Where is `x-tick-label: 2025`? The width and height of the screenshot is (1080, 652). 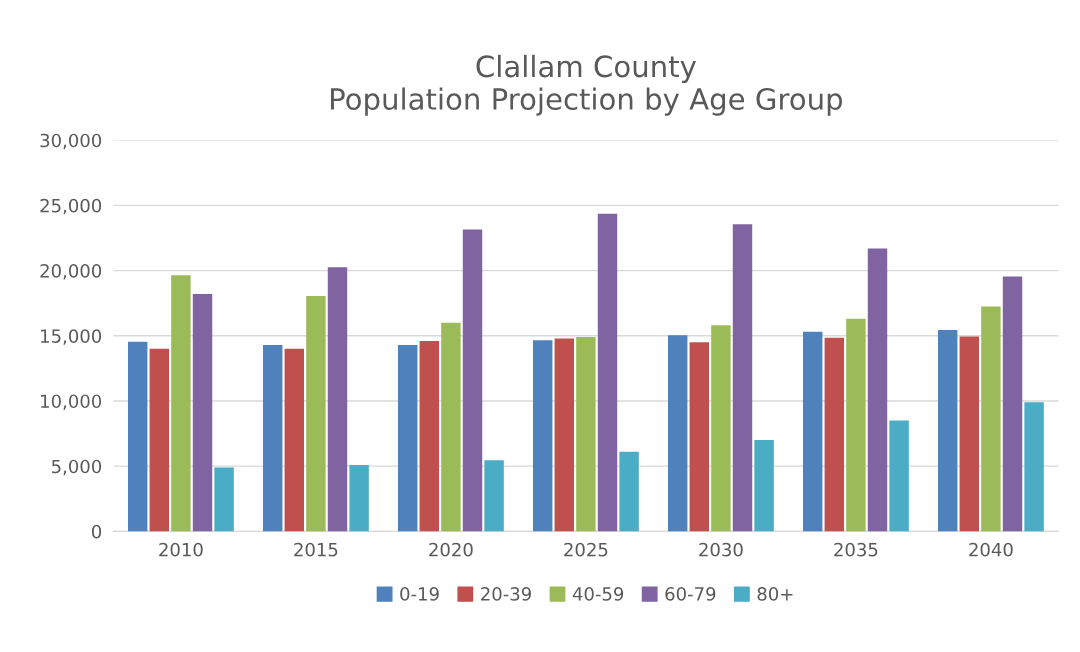
x-tick-label: 2025 is located at coordinates (586, 549).